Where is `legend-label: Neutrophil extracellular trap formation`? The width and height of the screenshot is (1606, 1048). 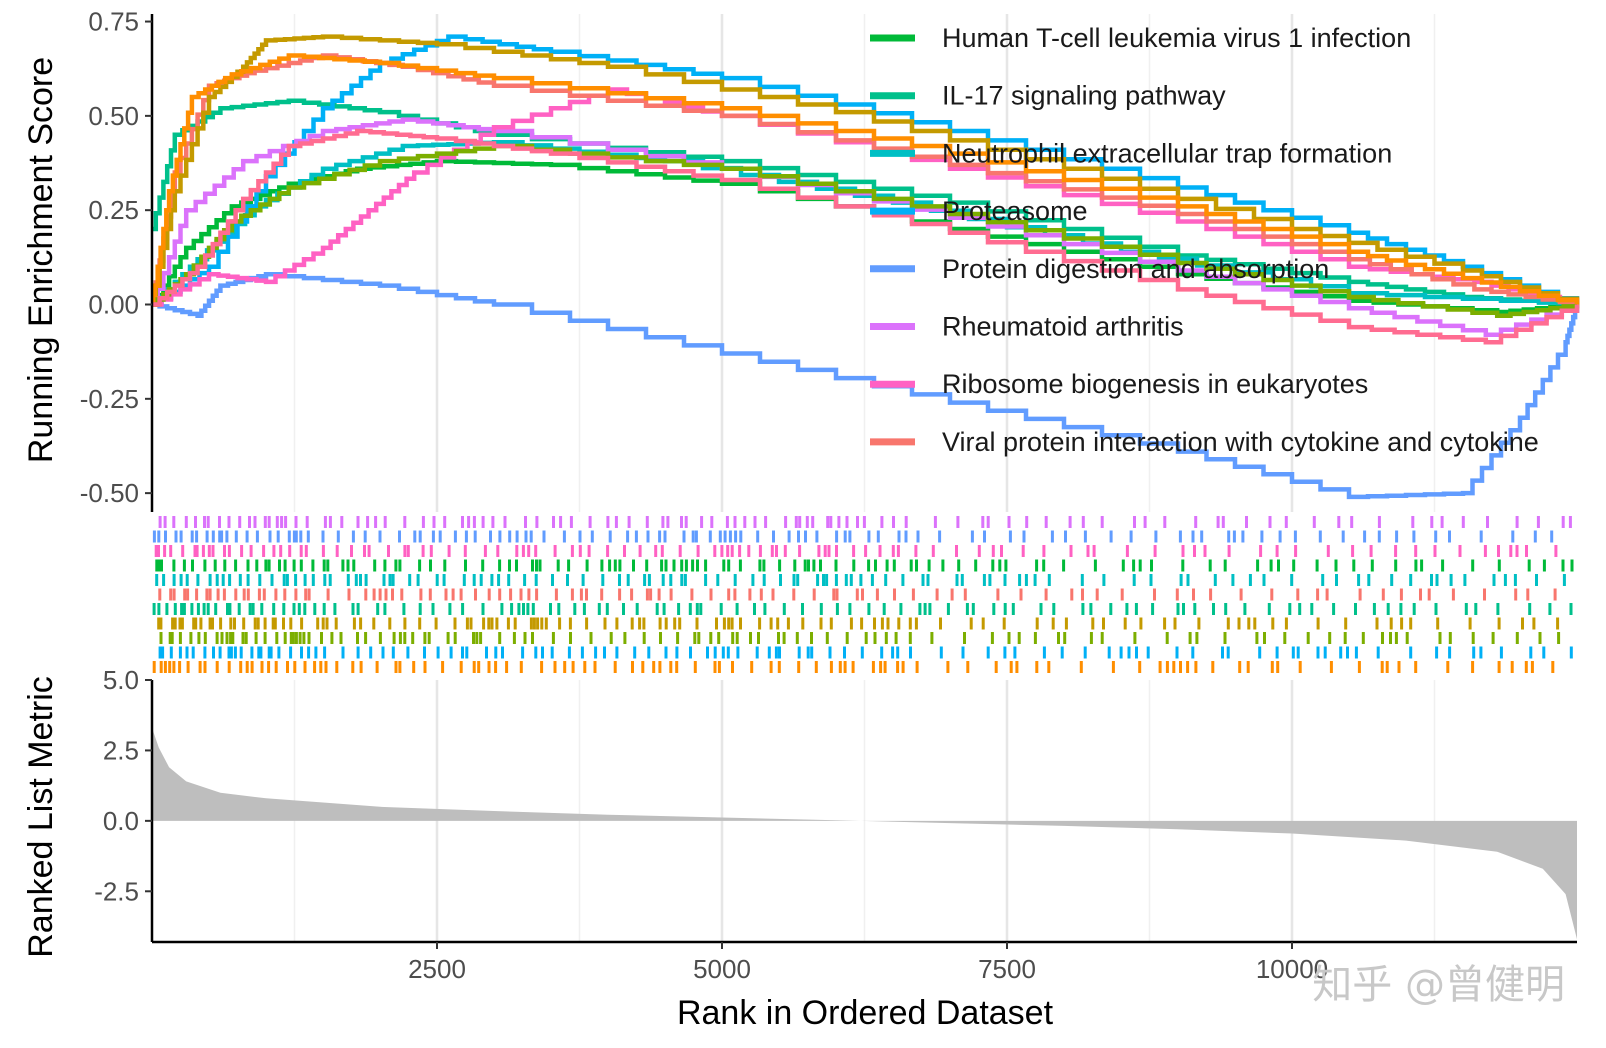 legend-label: Neutrophil extracellular trap formation is located at coordinates (1167, 153).